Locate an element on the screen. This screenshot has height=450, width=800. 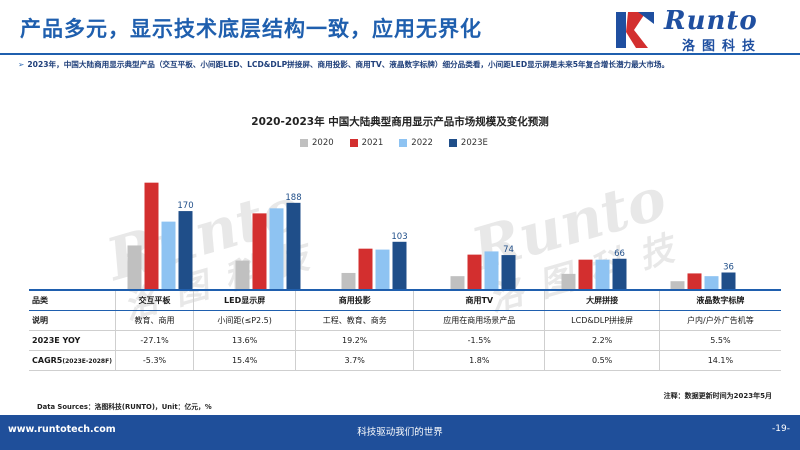
footer-background is located at coordinates (400, 432).